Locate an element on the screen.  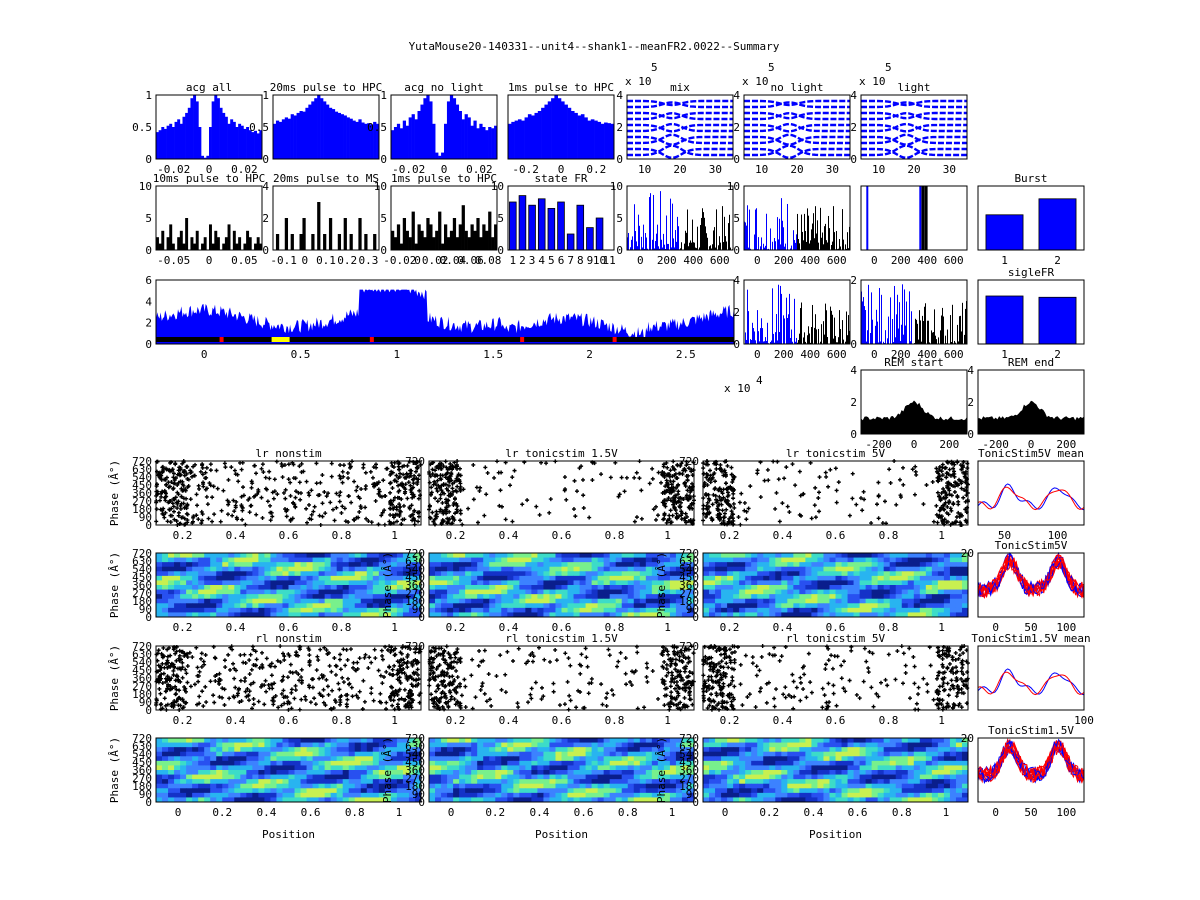
y-tick-label: 630 is located at coordinates (142, 469).